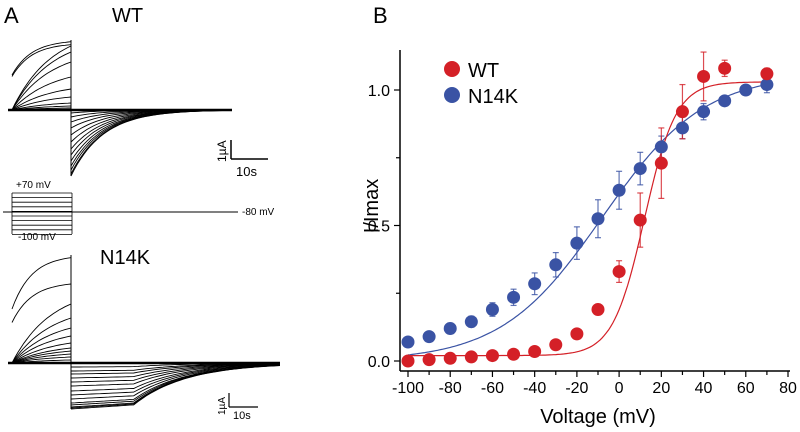  Describe the element at coordinates (258, 212) in the screenshot. I see `protocol-holding-label: -80 mV` at that location.